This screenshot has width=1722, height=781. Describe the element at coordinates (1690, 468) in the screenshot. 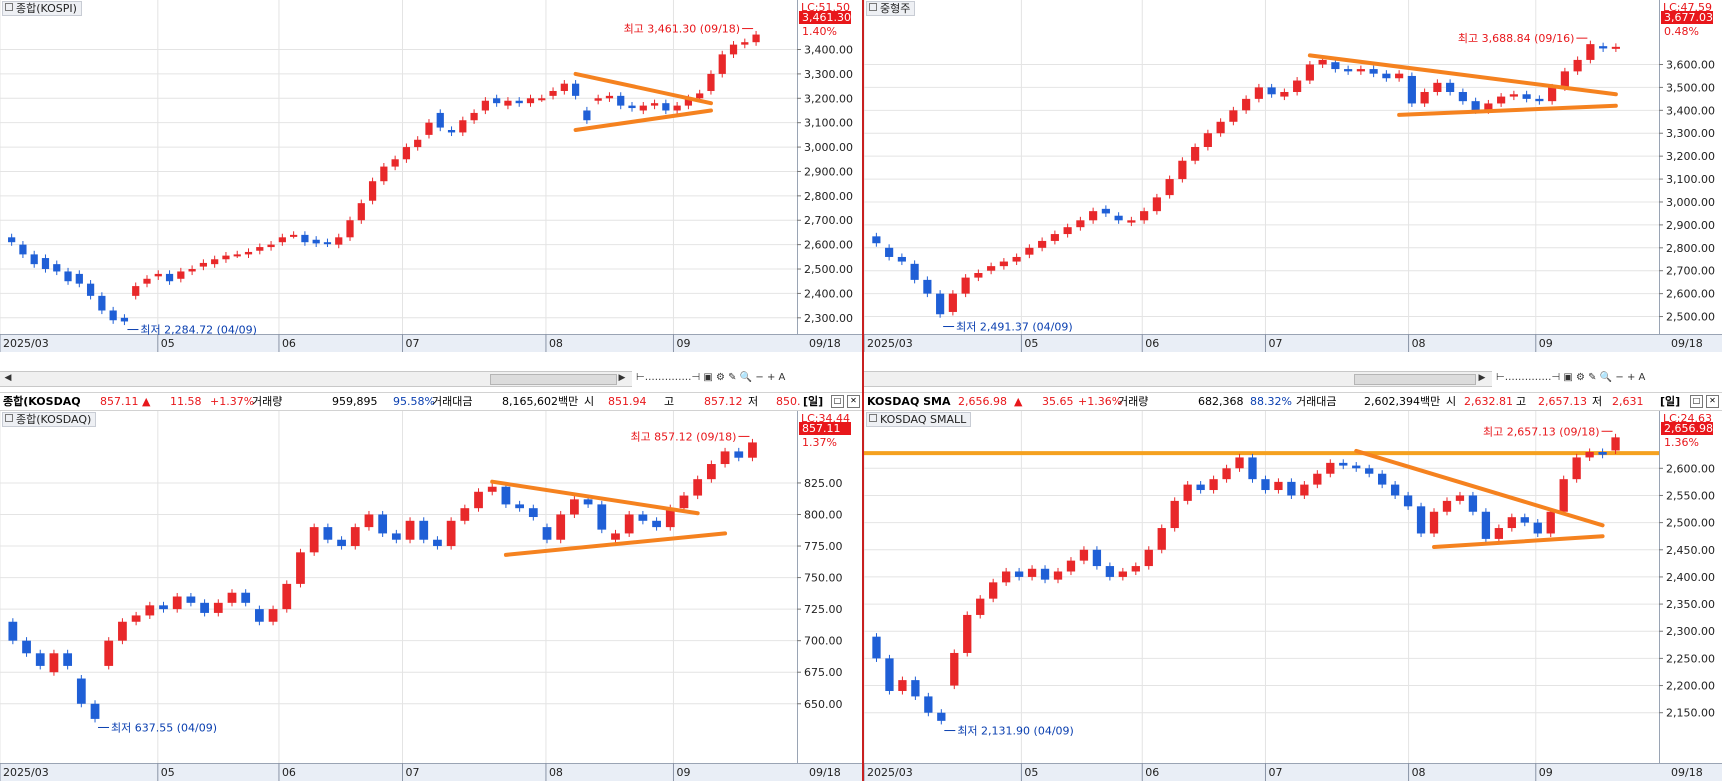

I see `y-tick-label: 2,600.00` at that location.